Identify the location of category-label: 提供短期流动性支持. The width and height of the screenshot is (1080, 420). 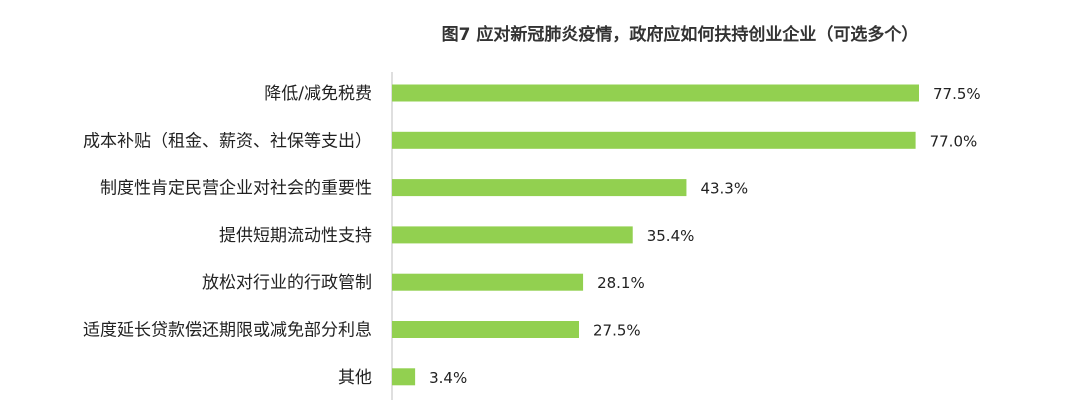
(295, 236).